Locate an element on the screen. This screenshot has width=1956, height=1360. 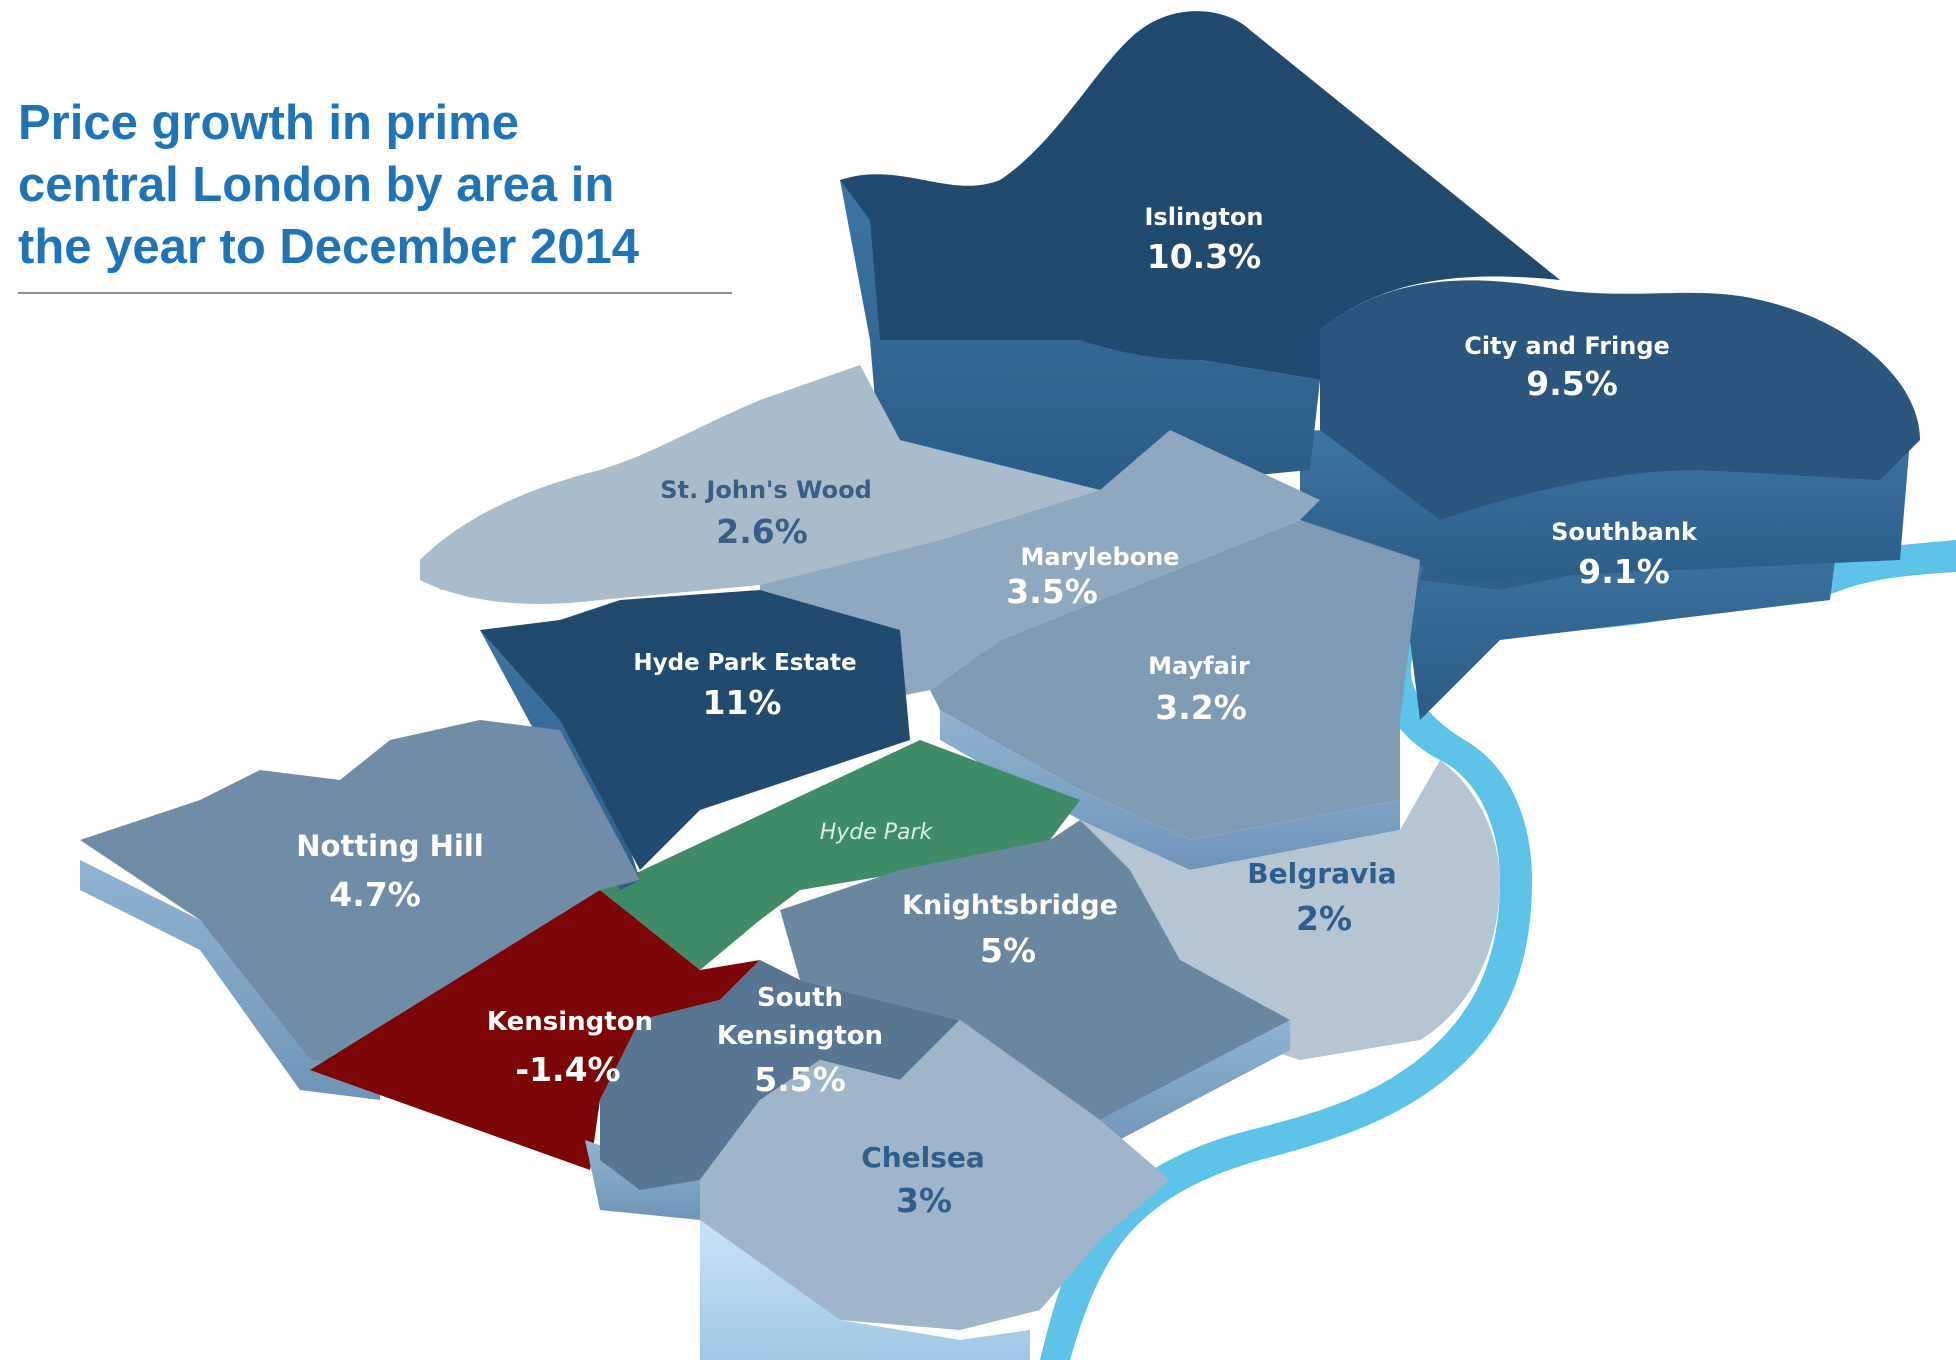
label-marylebone-growth: 3.5% is located at coordinates (1052, 591).